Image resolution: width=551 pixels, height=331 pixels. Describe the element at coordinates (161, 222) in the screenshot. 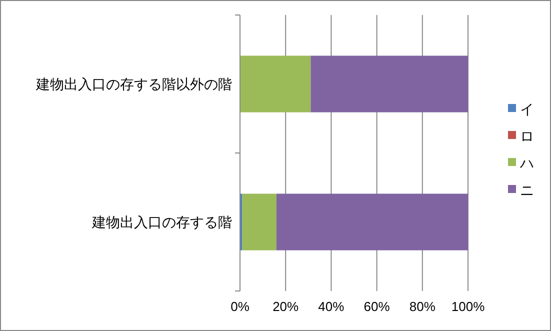

I see `y-tick-label: 建物出入口の存する階` at that location.